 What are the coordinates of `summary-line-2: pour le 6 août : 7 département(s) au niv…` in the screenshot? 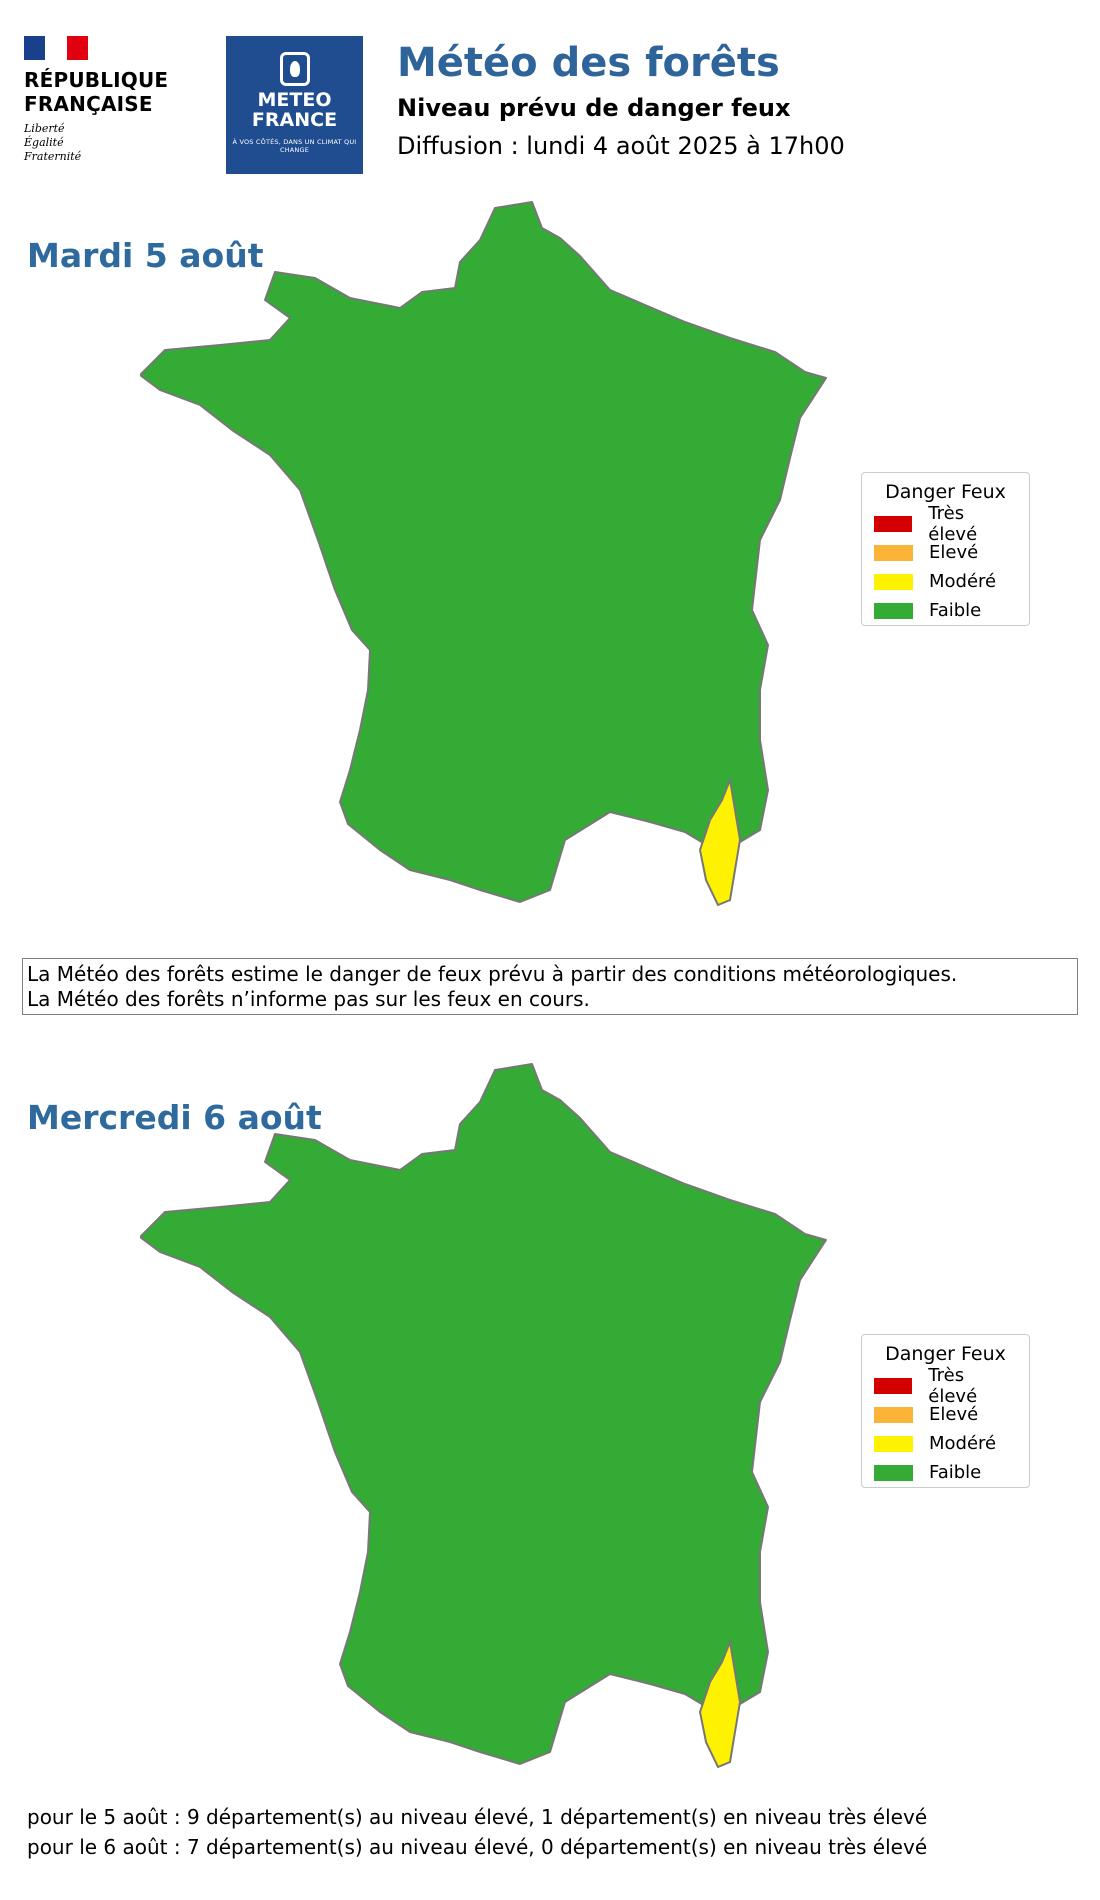 It's located at (477, 1847).